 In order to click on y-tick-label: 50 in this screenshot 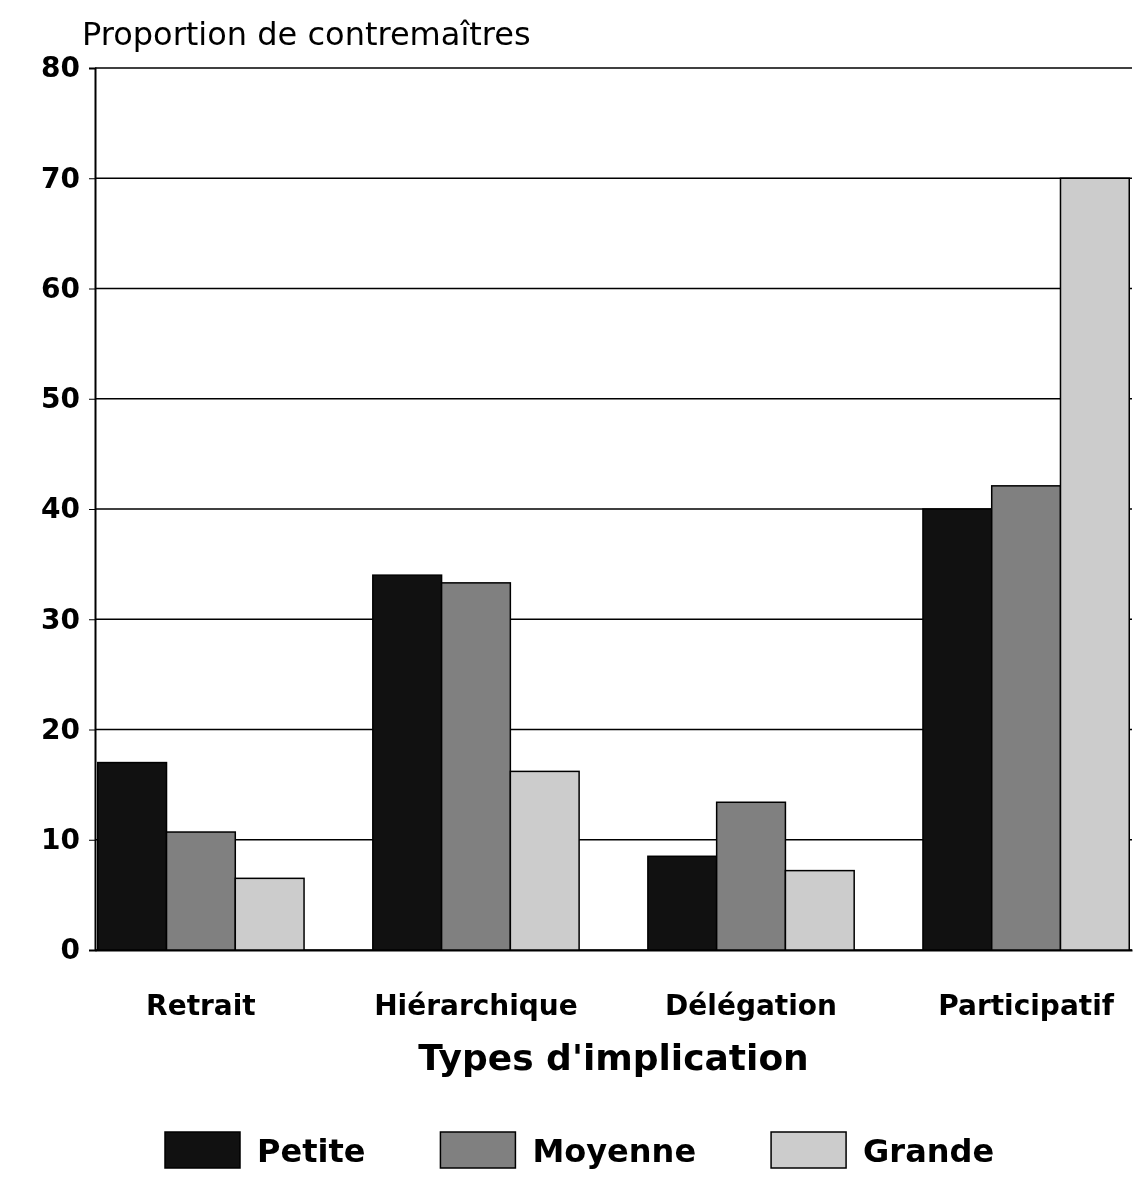, I will do `click(60, 399)`.